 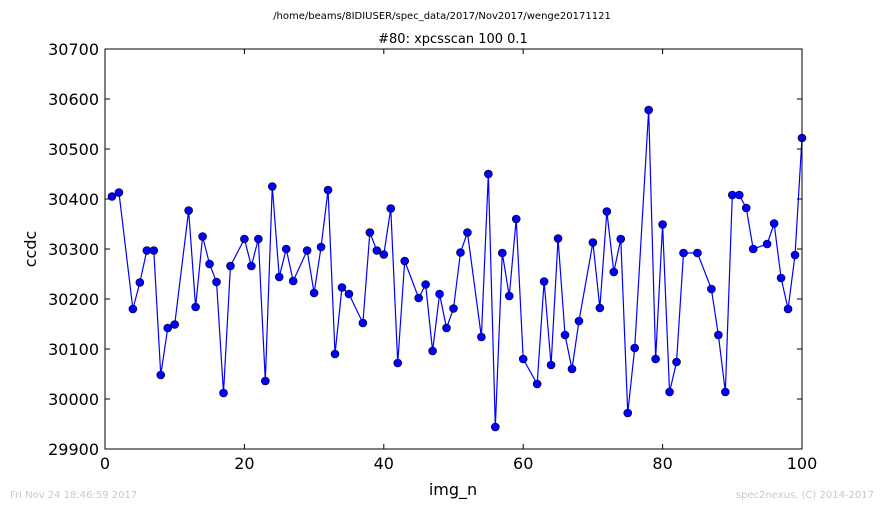 What do you see at coordinates (384, 463) in the screenshot?
I see `x-tick-label: 40` at bounding box center [384, 463].